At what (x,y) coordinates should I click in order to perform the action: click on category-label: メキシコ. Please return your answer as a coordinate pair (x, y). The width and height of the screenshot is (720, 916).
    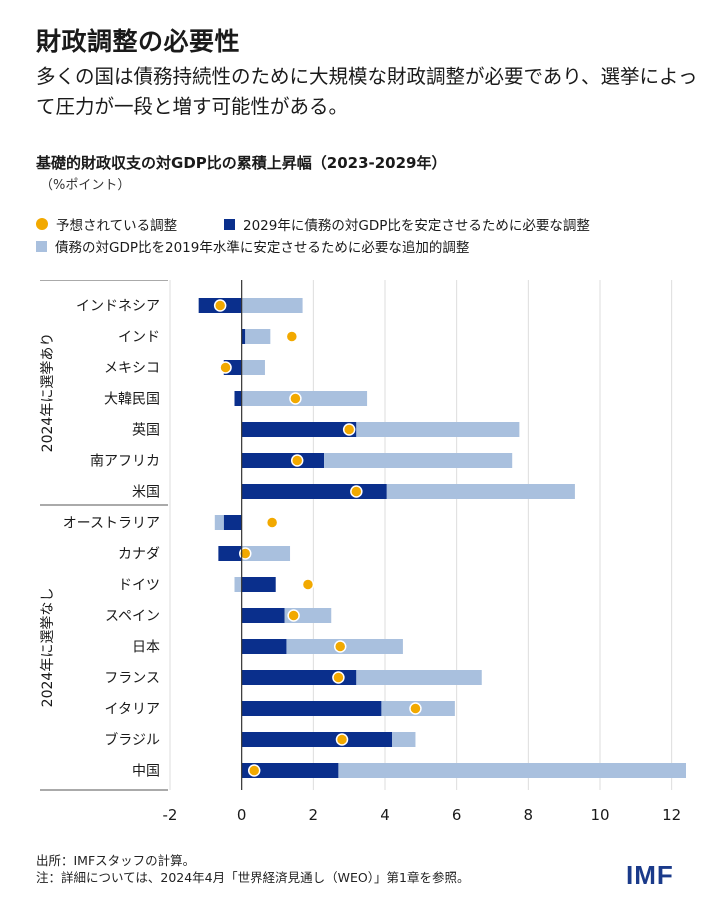
    Looking at the image, I should click on (132, 369).